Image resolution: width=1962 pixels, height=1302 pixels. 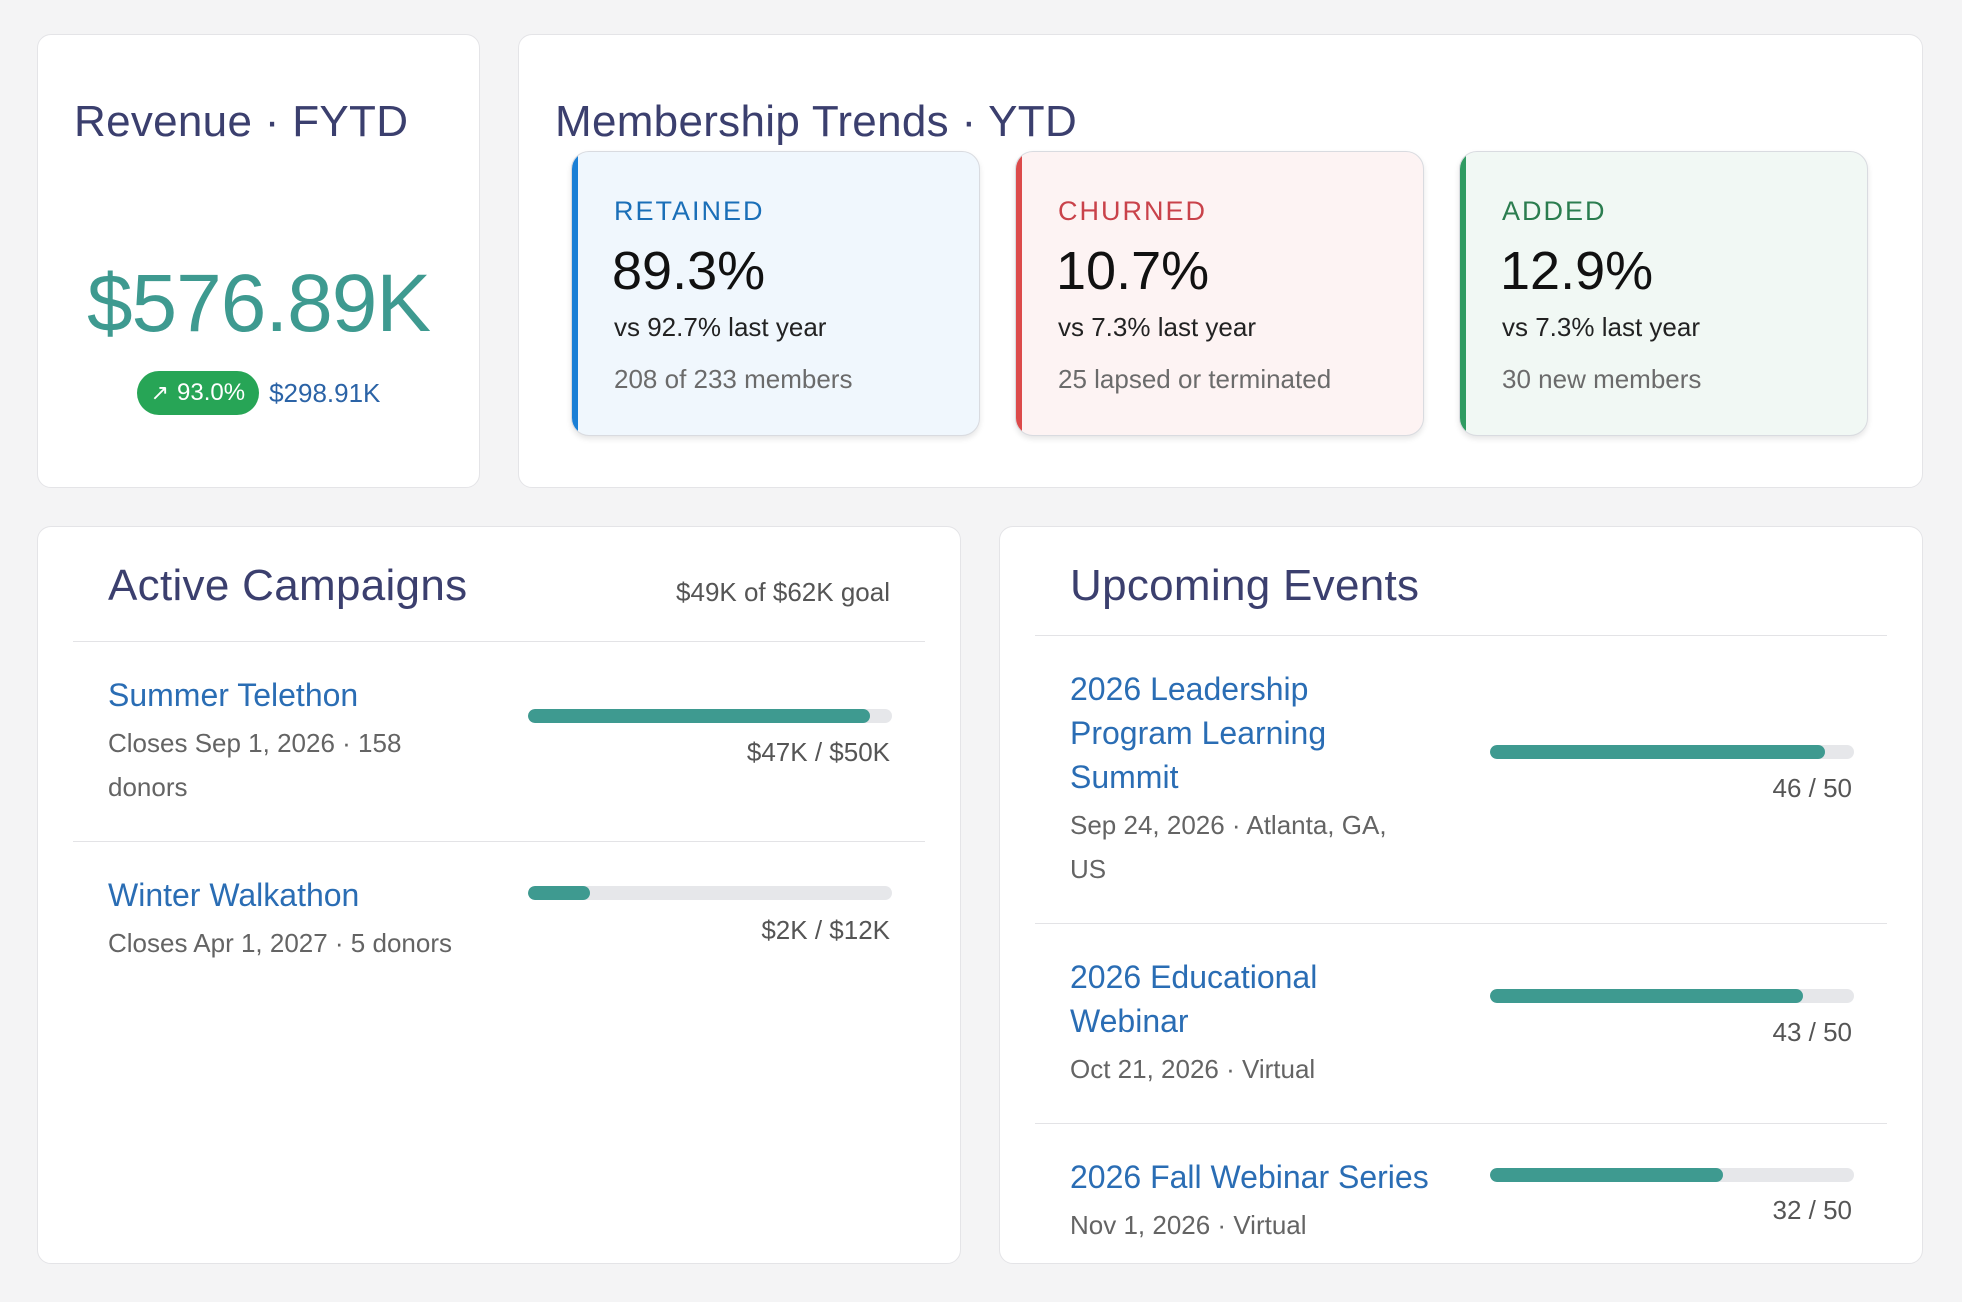 I want to click on event-name-link: Webinar, so click(x=1129, y=1021).